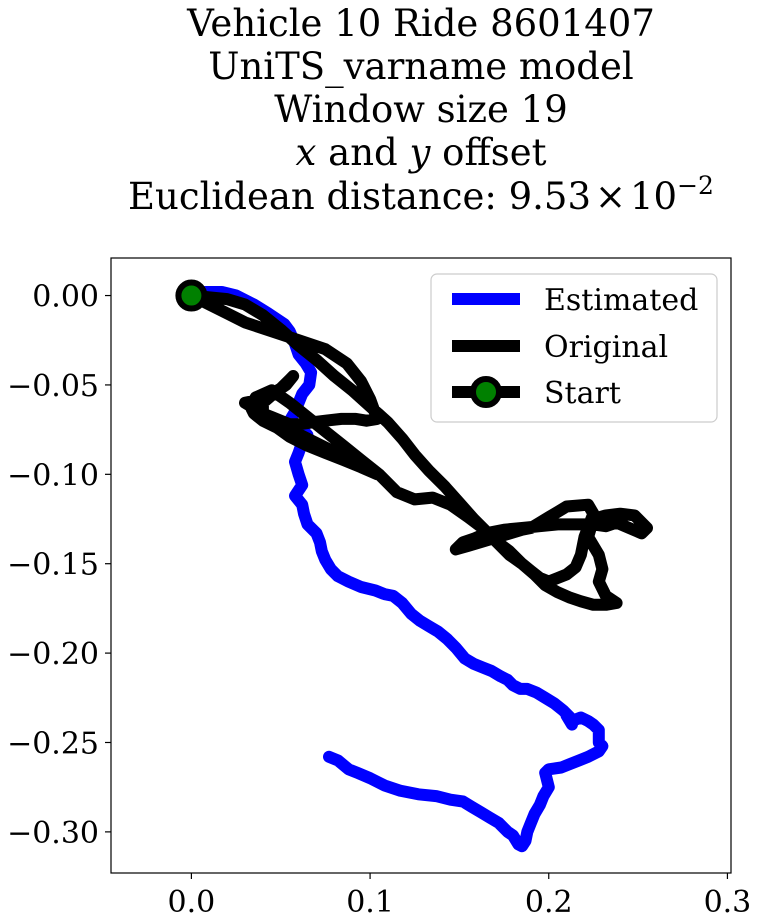 This screenshot has height=921, width=760. I want to click on x-tick-label: 0.3, so click(728, 902).